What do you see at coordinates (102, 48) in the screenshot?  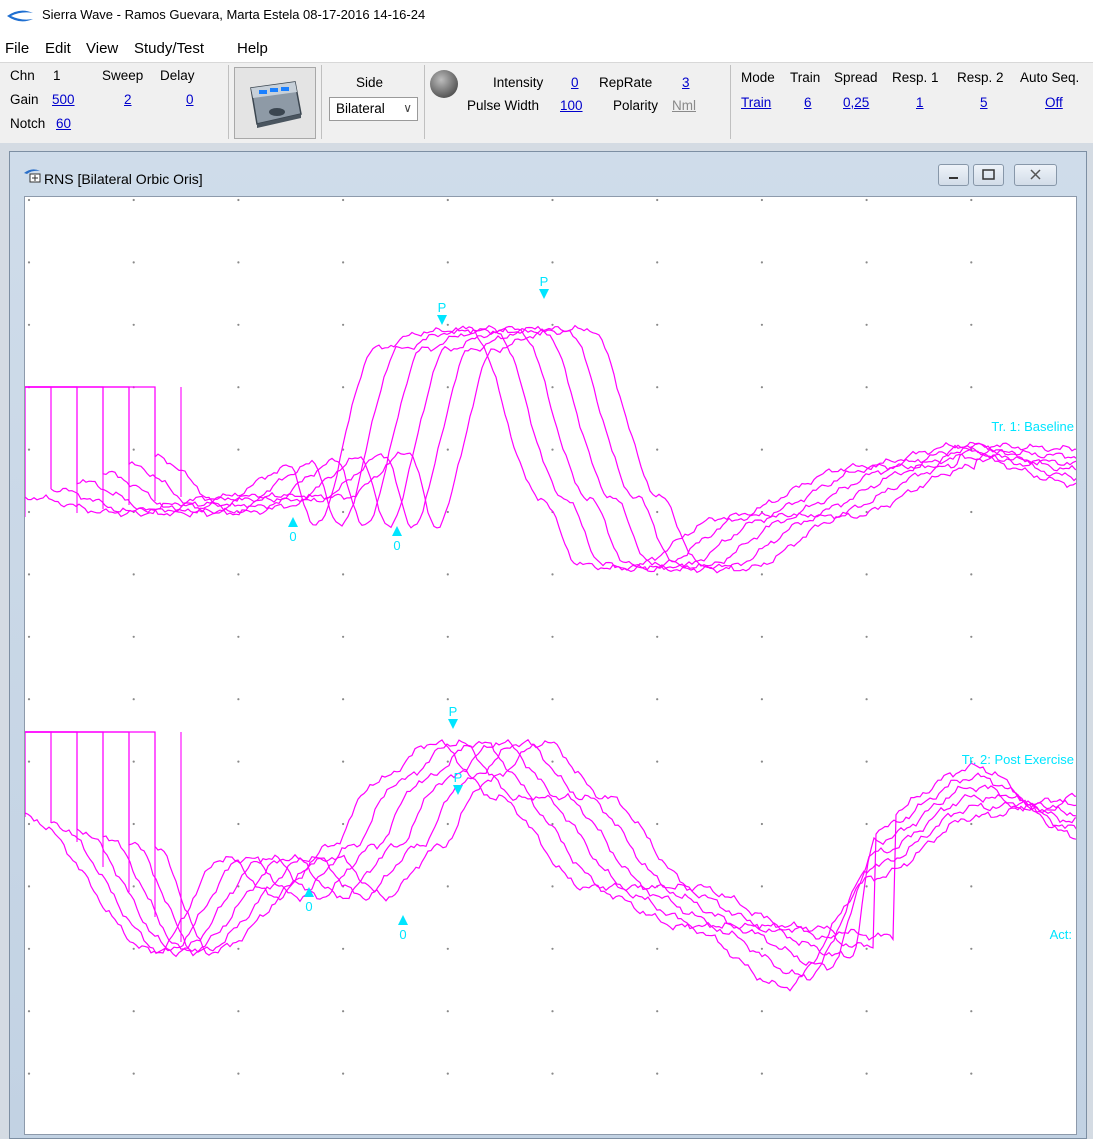 I see `menu-view: View` at bounding box center [102, 48].